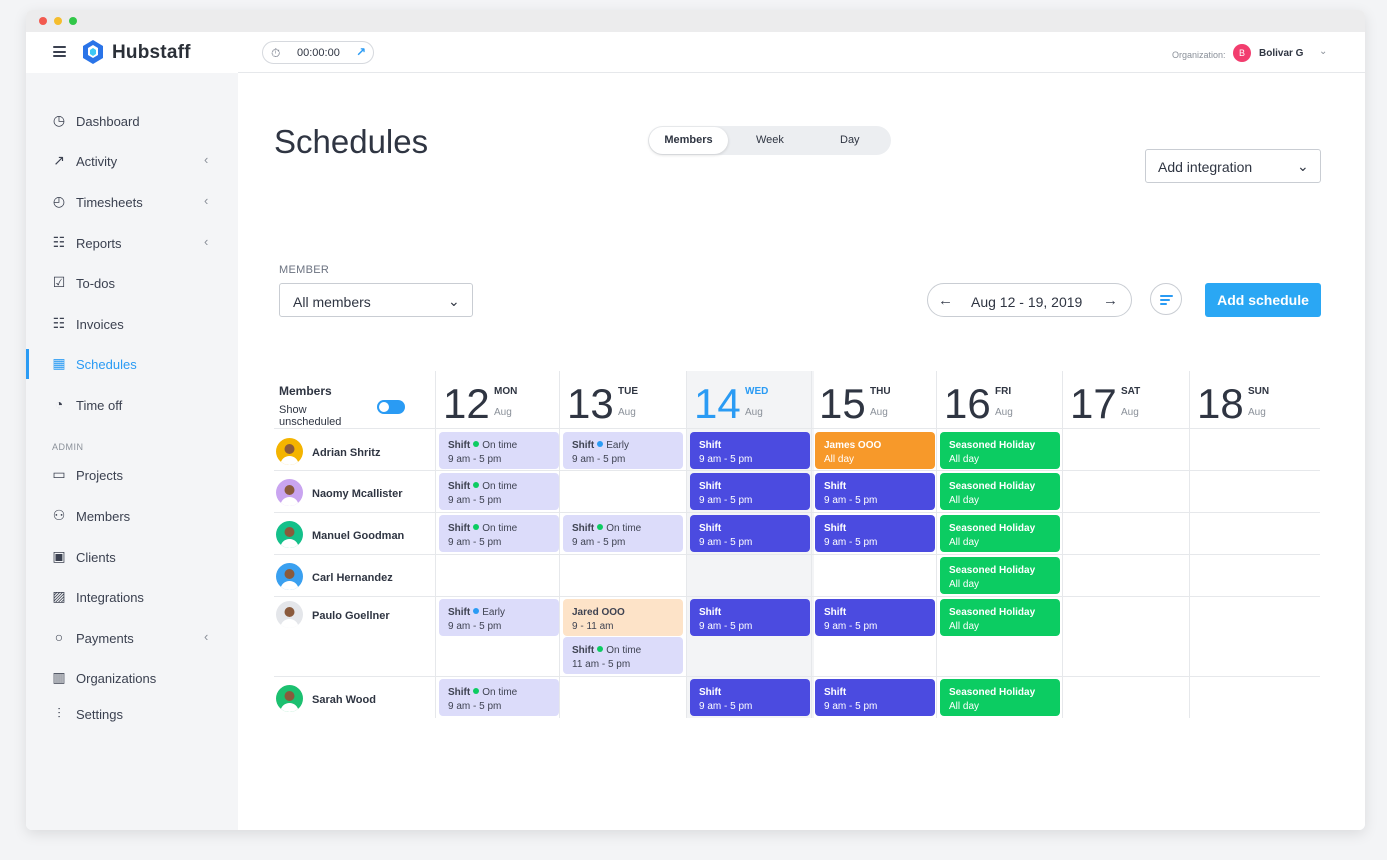 This screenshot has height=860, width=1387. I want to click on schedule-event: James OOO All day, so click(875, 450).